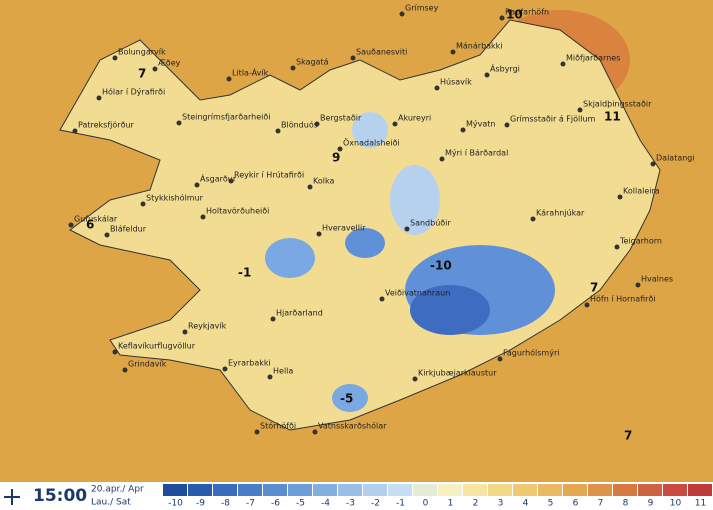 Image resolution: width=713 pixels, height=510 pixels. What do you see at coordinates (300, 504) in the screenshot?
I see `legend-label: -5` at bounding box center [300, 504].